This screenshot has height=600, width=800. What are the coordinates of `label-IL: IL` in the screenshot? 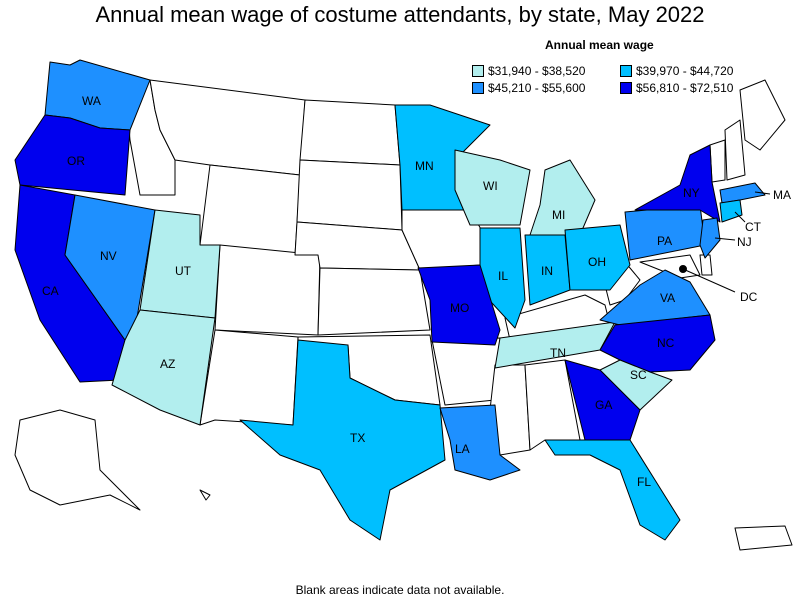 It's located at (503, 276).